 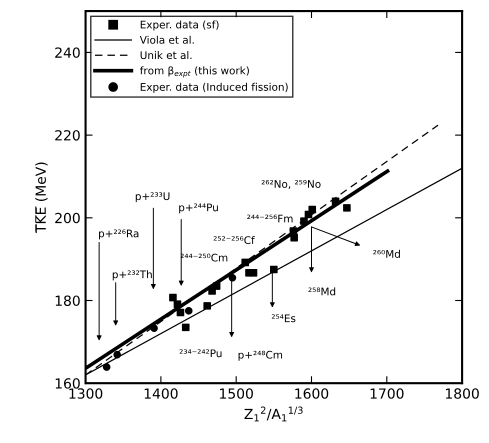 What do you see at coordinates (322, 291) in the screenshot?
I see `annotation: ²⁵⁸Md` at bounding box center [322, 291].